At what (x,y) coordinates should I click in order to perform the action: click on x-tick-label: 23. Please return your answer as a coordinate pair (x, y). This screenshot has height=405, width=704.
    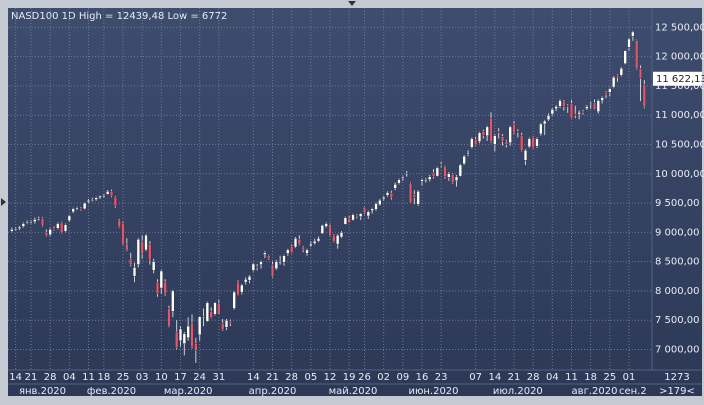
    Looking at the image, I should click on (441, 377).